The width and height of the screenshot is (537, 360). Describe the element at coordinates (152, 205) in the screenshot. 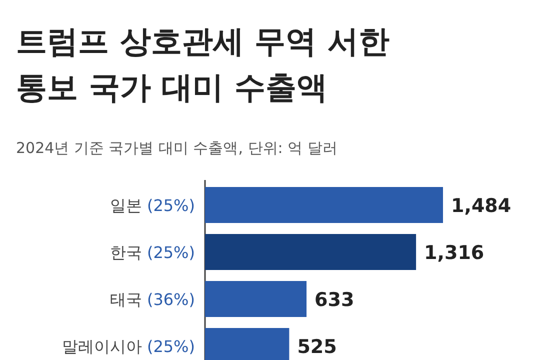

I see `y-tick-label: 일본 (25%)` at that location.